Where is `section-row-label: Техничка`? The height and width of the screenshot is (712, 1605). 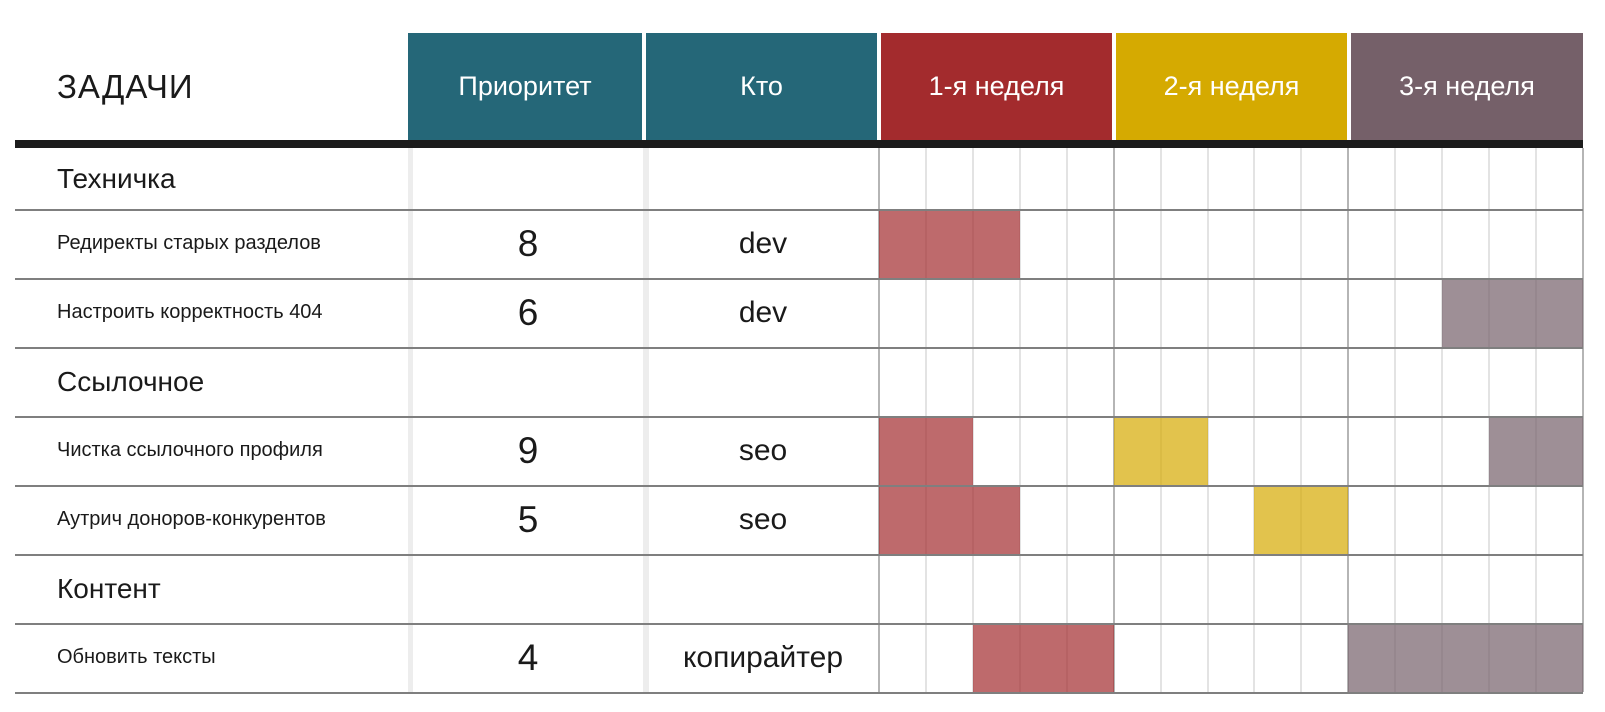
section-row-label: Техничка is located at coordinates (116, 178).